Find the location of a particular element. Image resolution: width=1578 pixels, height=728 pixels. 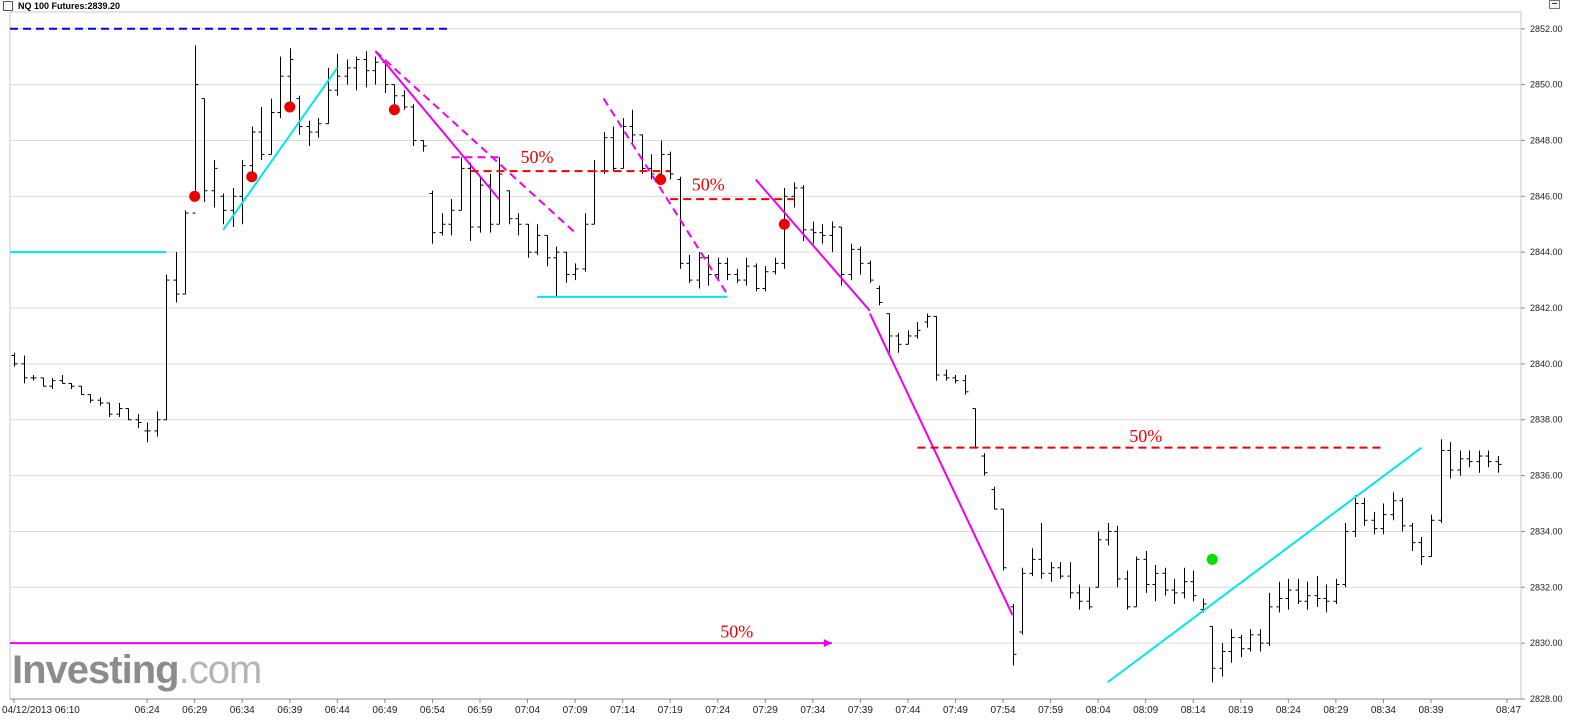

x-tick-label: 06:39 is located at coordinates (289, 710).